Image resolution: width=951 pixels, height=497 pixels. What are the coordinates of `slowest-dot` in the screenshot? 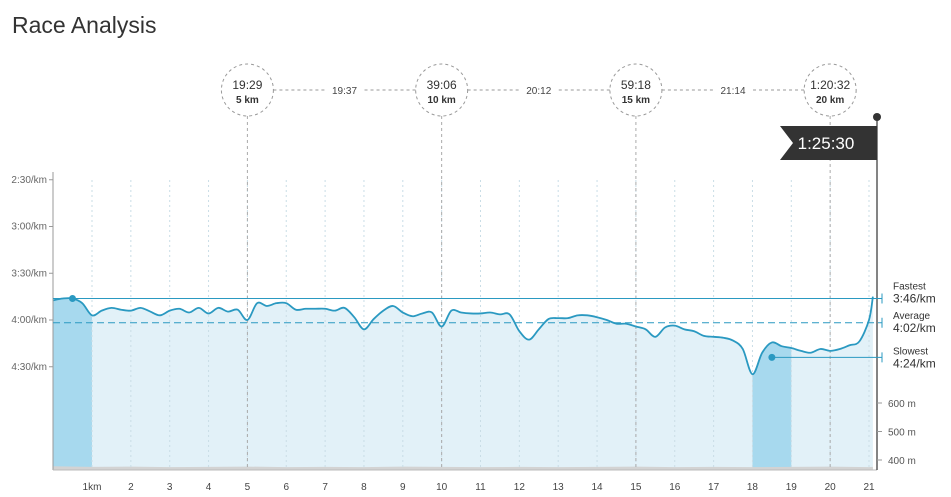 It's located at (772, 357).